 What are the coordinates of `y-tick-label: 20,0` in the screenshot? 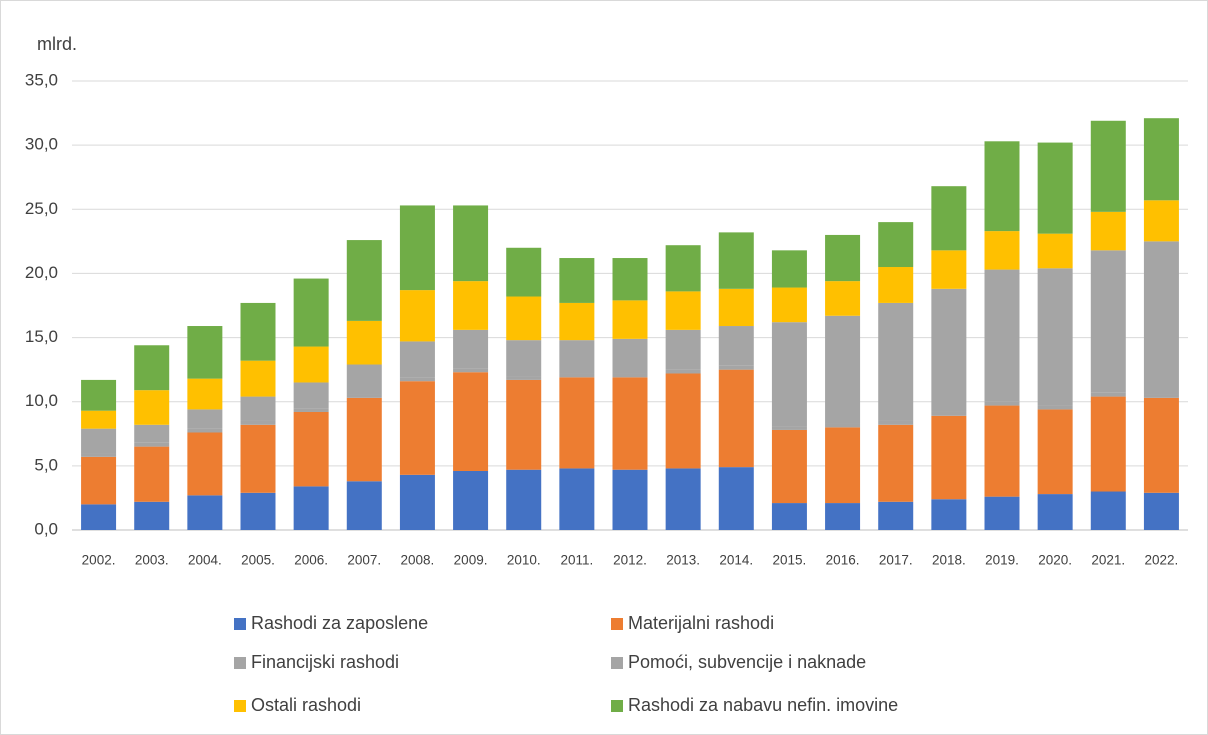 It's located at (41, 272).